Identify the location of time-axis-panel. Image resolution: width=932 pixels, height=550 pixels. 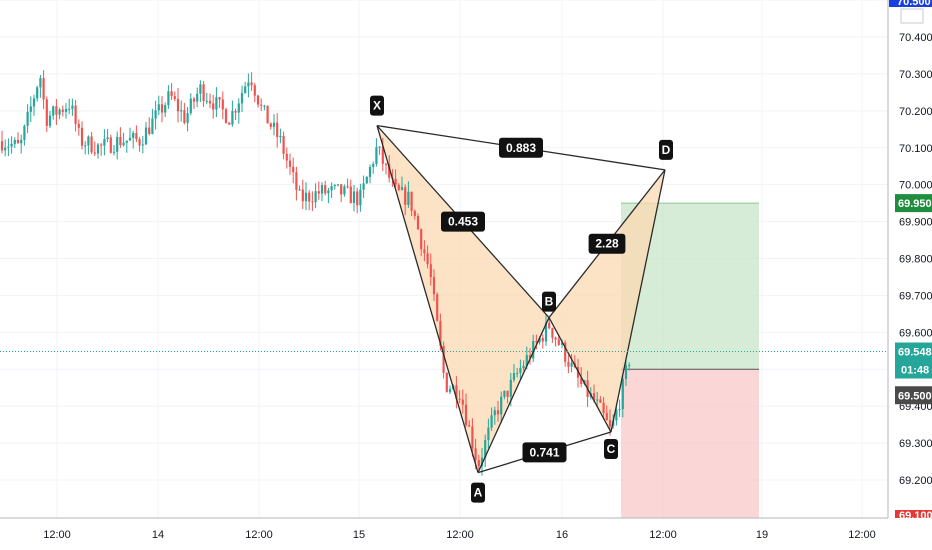
(466, 534).